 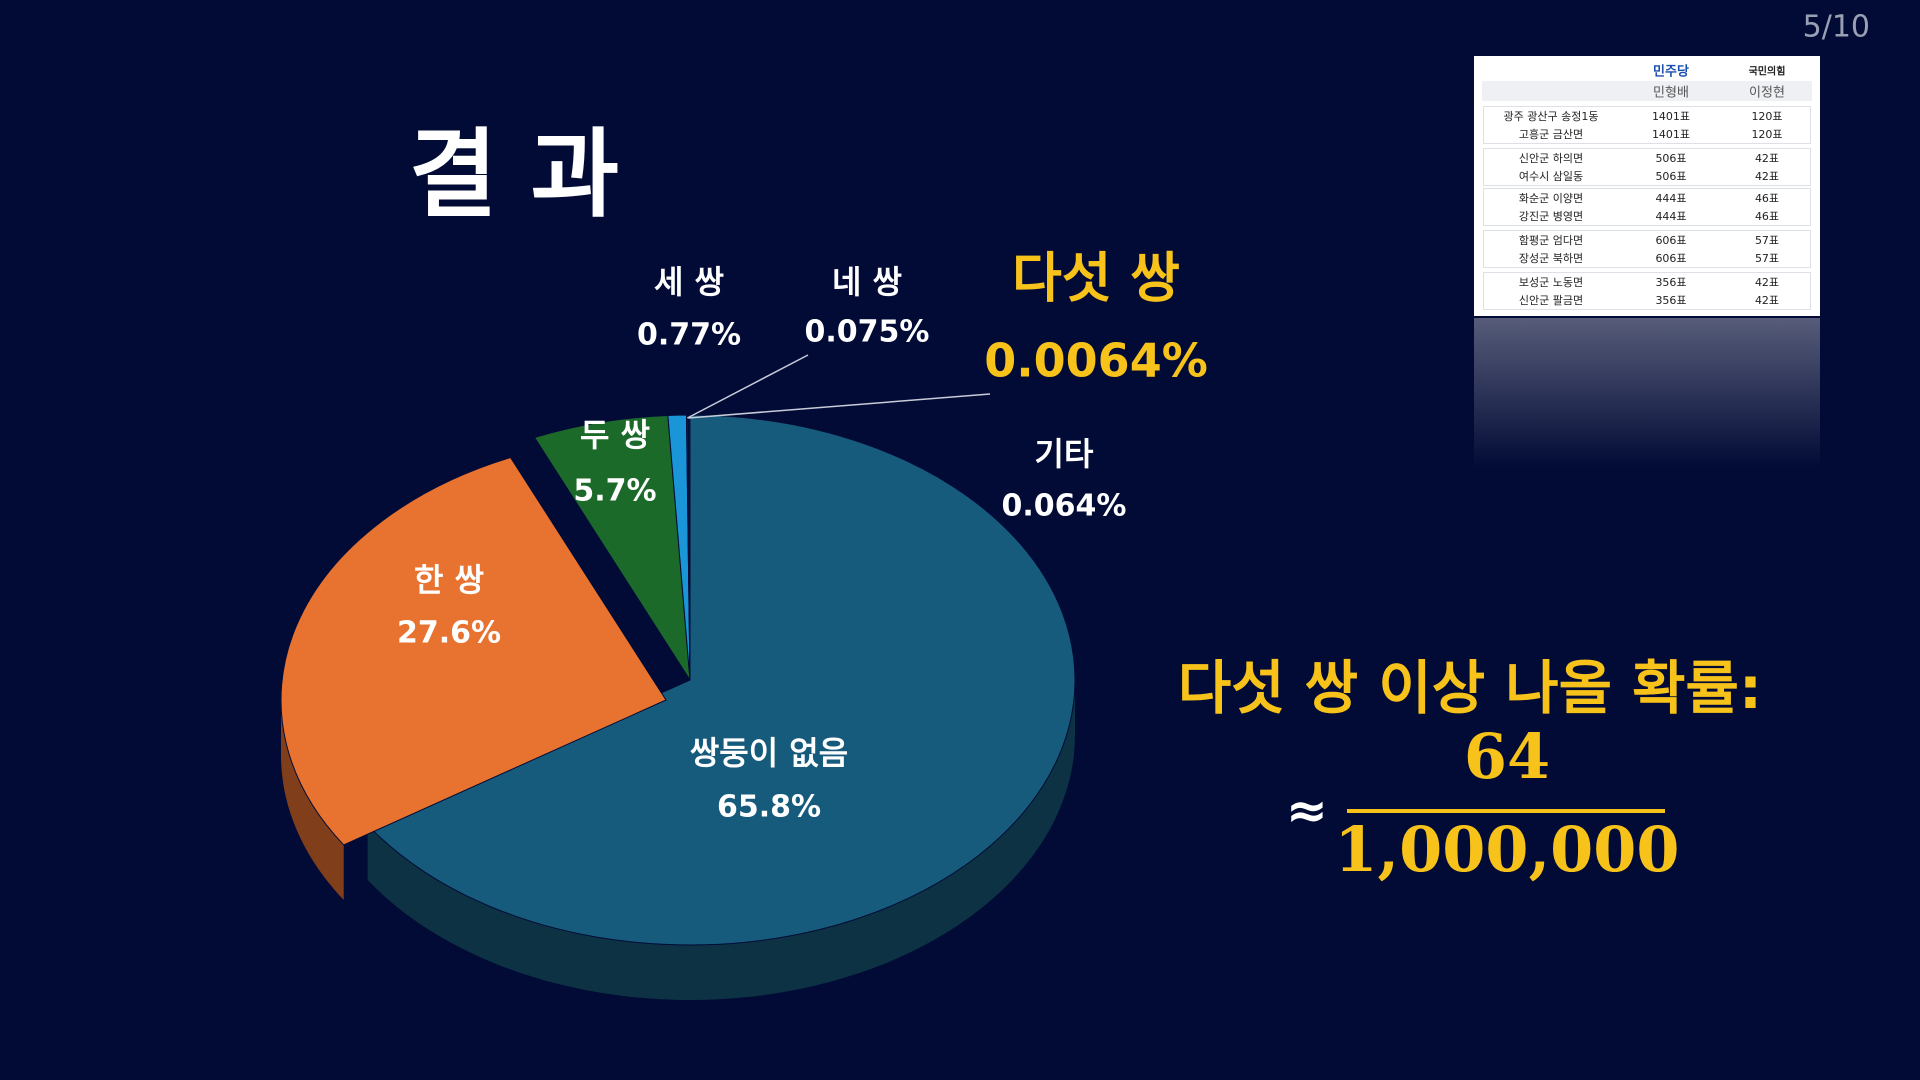 What do you see at coordinates (1551, 158) in the screenshot?
I see `cell: 신안군 하의면` at bounding box center [1551, 158].